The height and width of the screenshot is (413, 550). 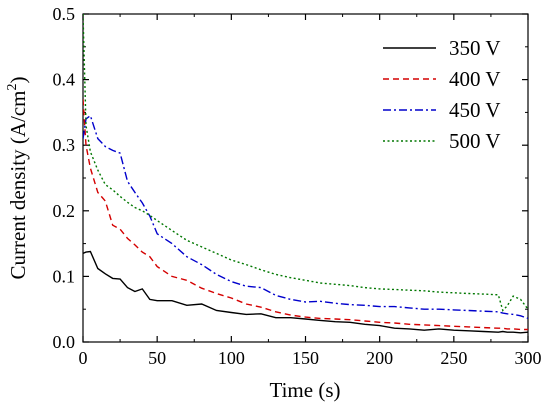 I want to click on y-tick-label: 0.5, so click(x=64, y=14).